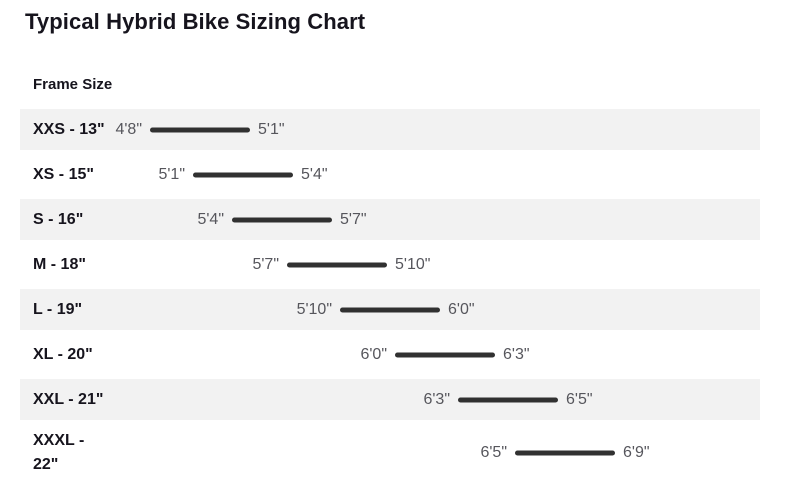 The image size is (800, 498). What do you see at coordinates (265, 264) in the screenshot?
I see `min-height-label: 5'7"` at bounding box center [265, 264].